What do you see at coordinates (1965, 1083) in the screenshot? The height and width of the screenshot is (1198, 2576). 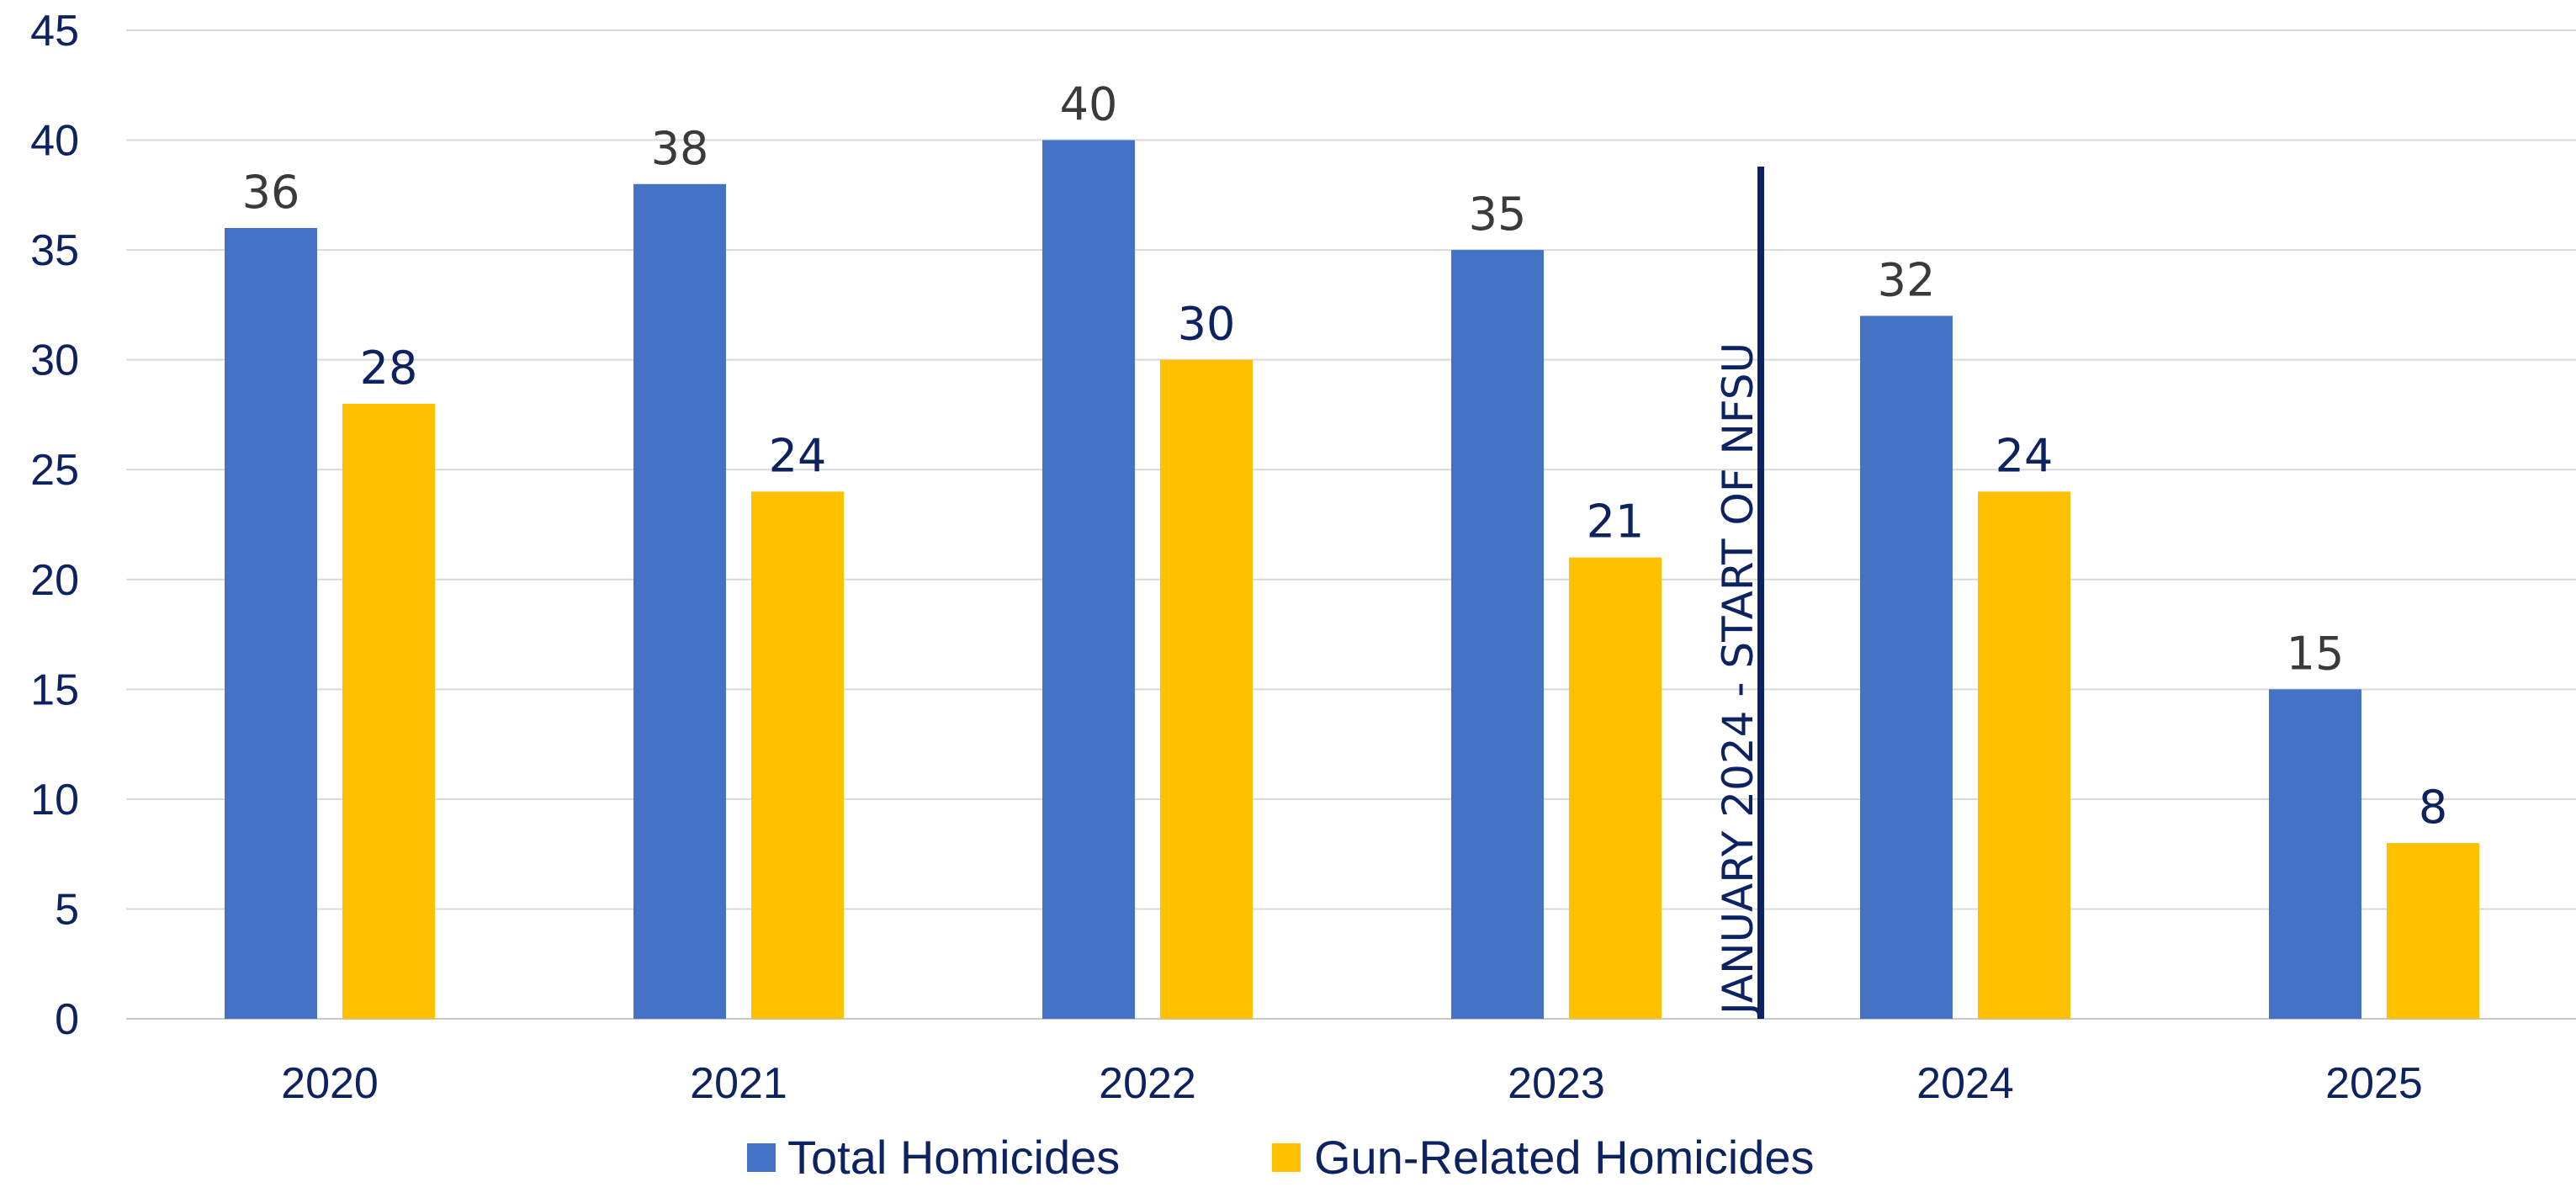 I see `x-tick-label-2024: 2024` at bounding box center [1965, 1083].